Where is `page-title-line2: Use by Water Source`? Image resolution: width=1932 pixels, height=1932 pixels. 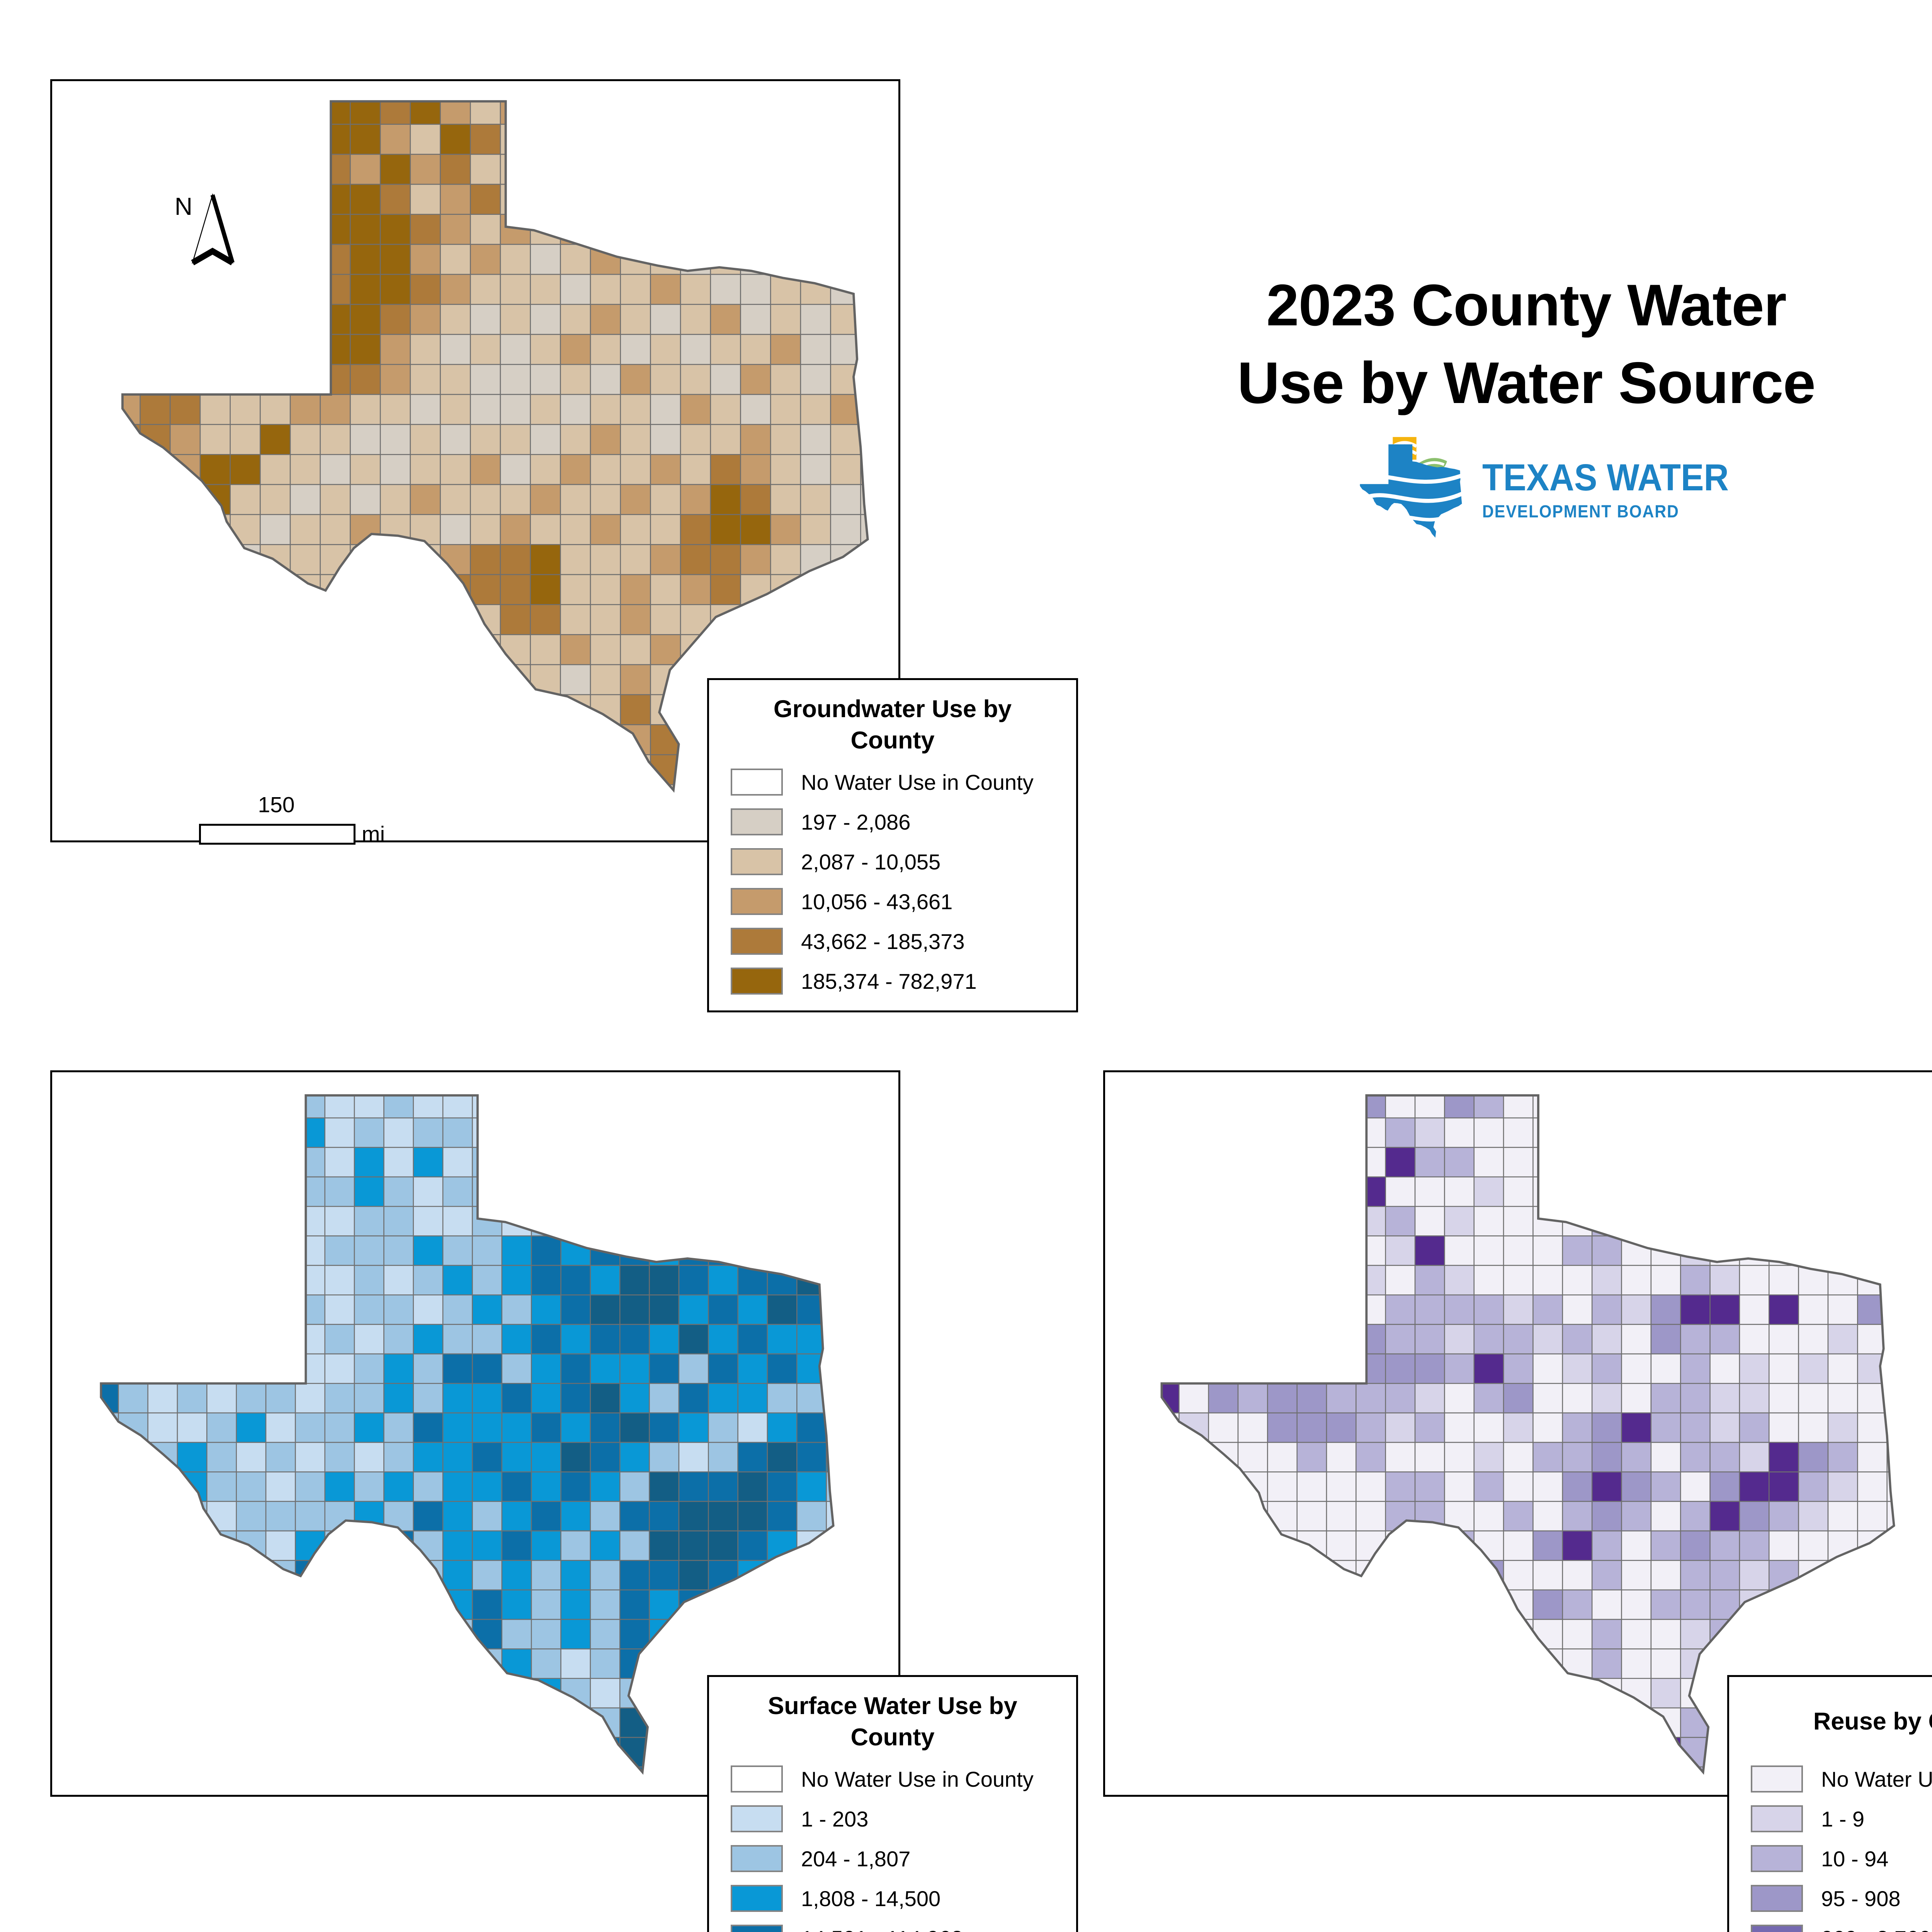
page-title-line2: Use by Water Source is located at coordinates (1526, 383).